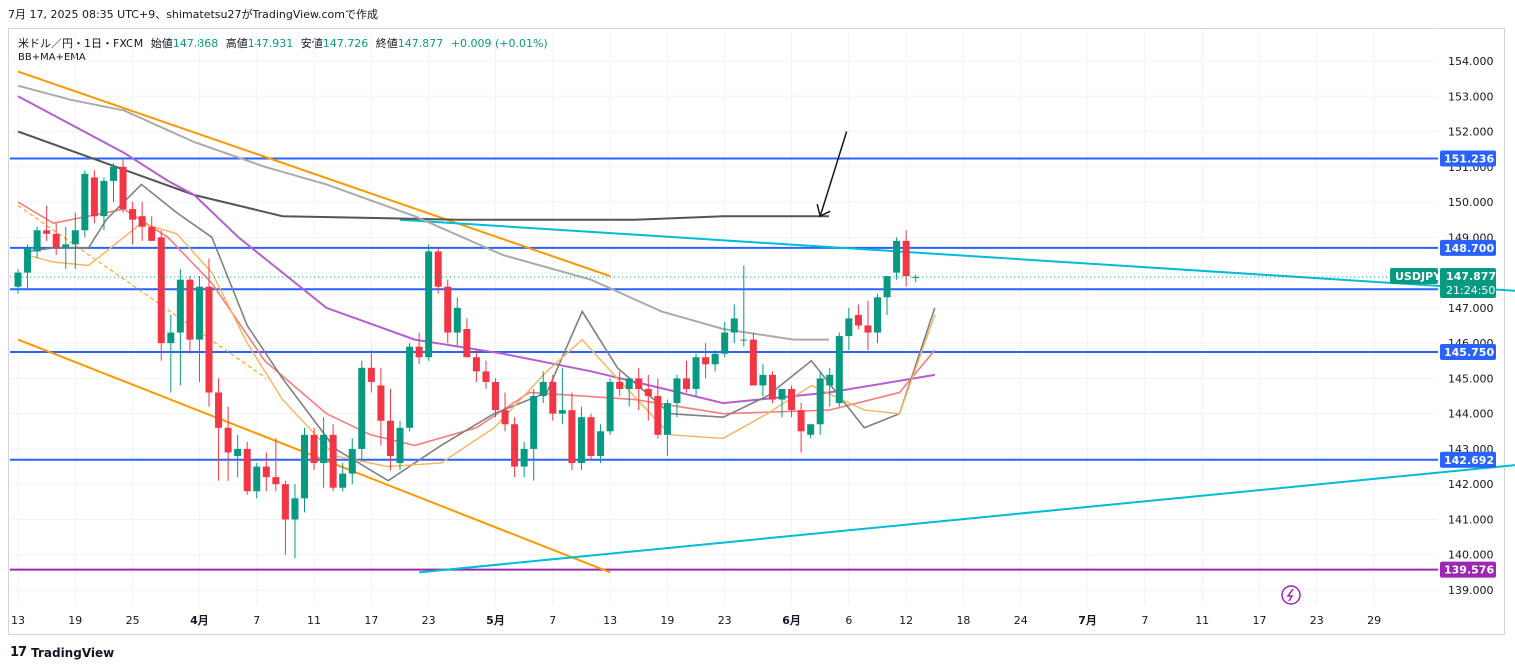  I want to click on y-tick-label: 154.000, so click(1471, 61).